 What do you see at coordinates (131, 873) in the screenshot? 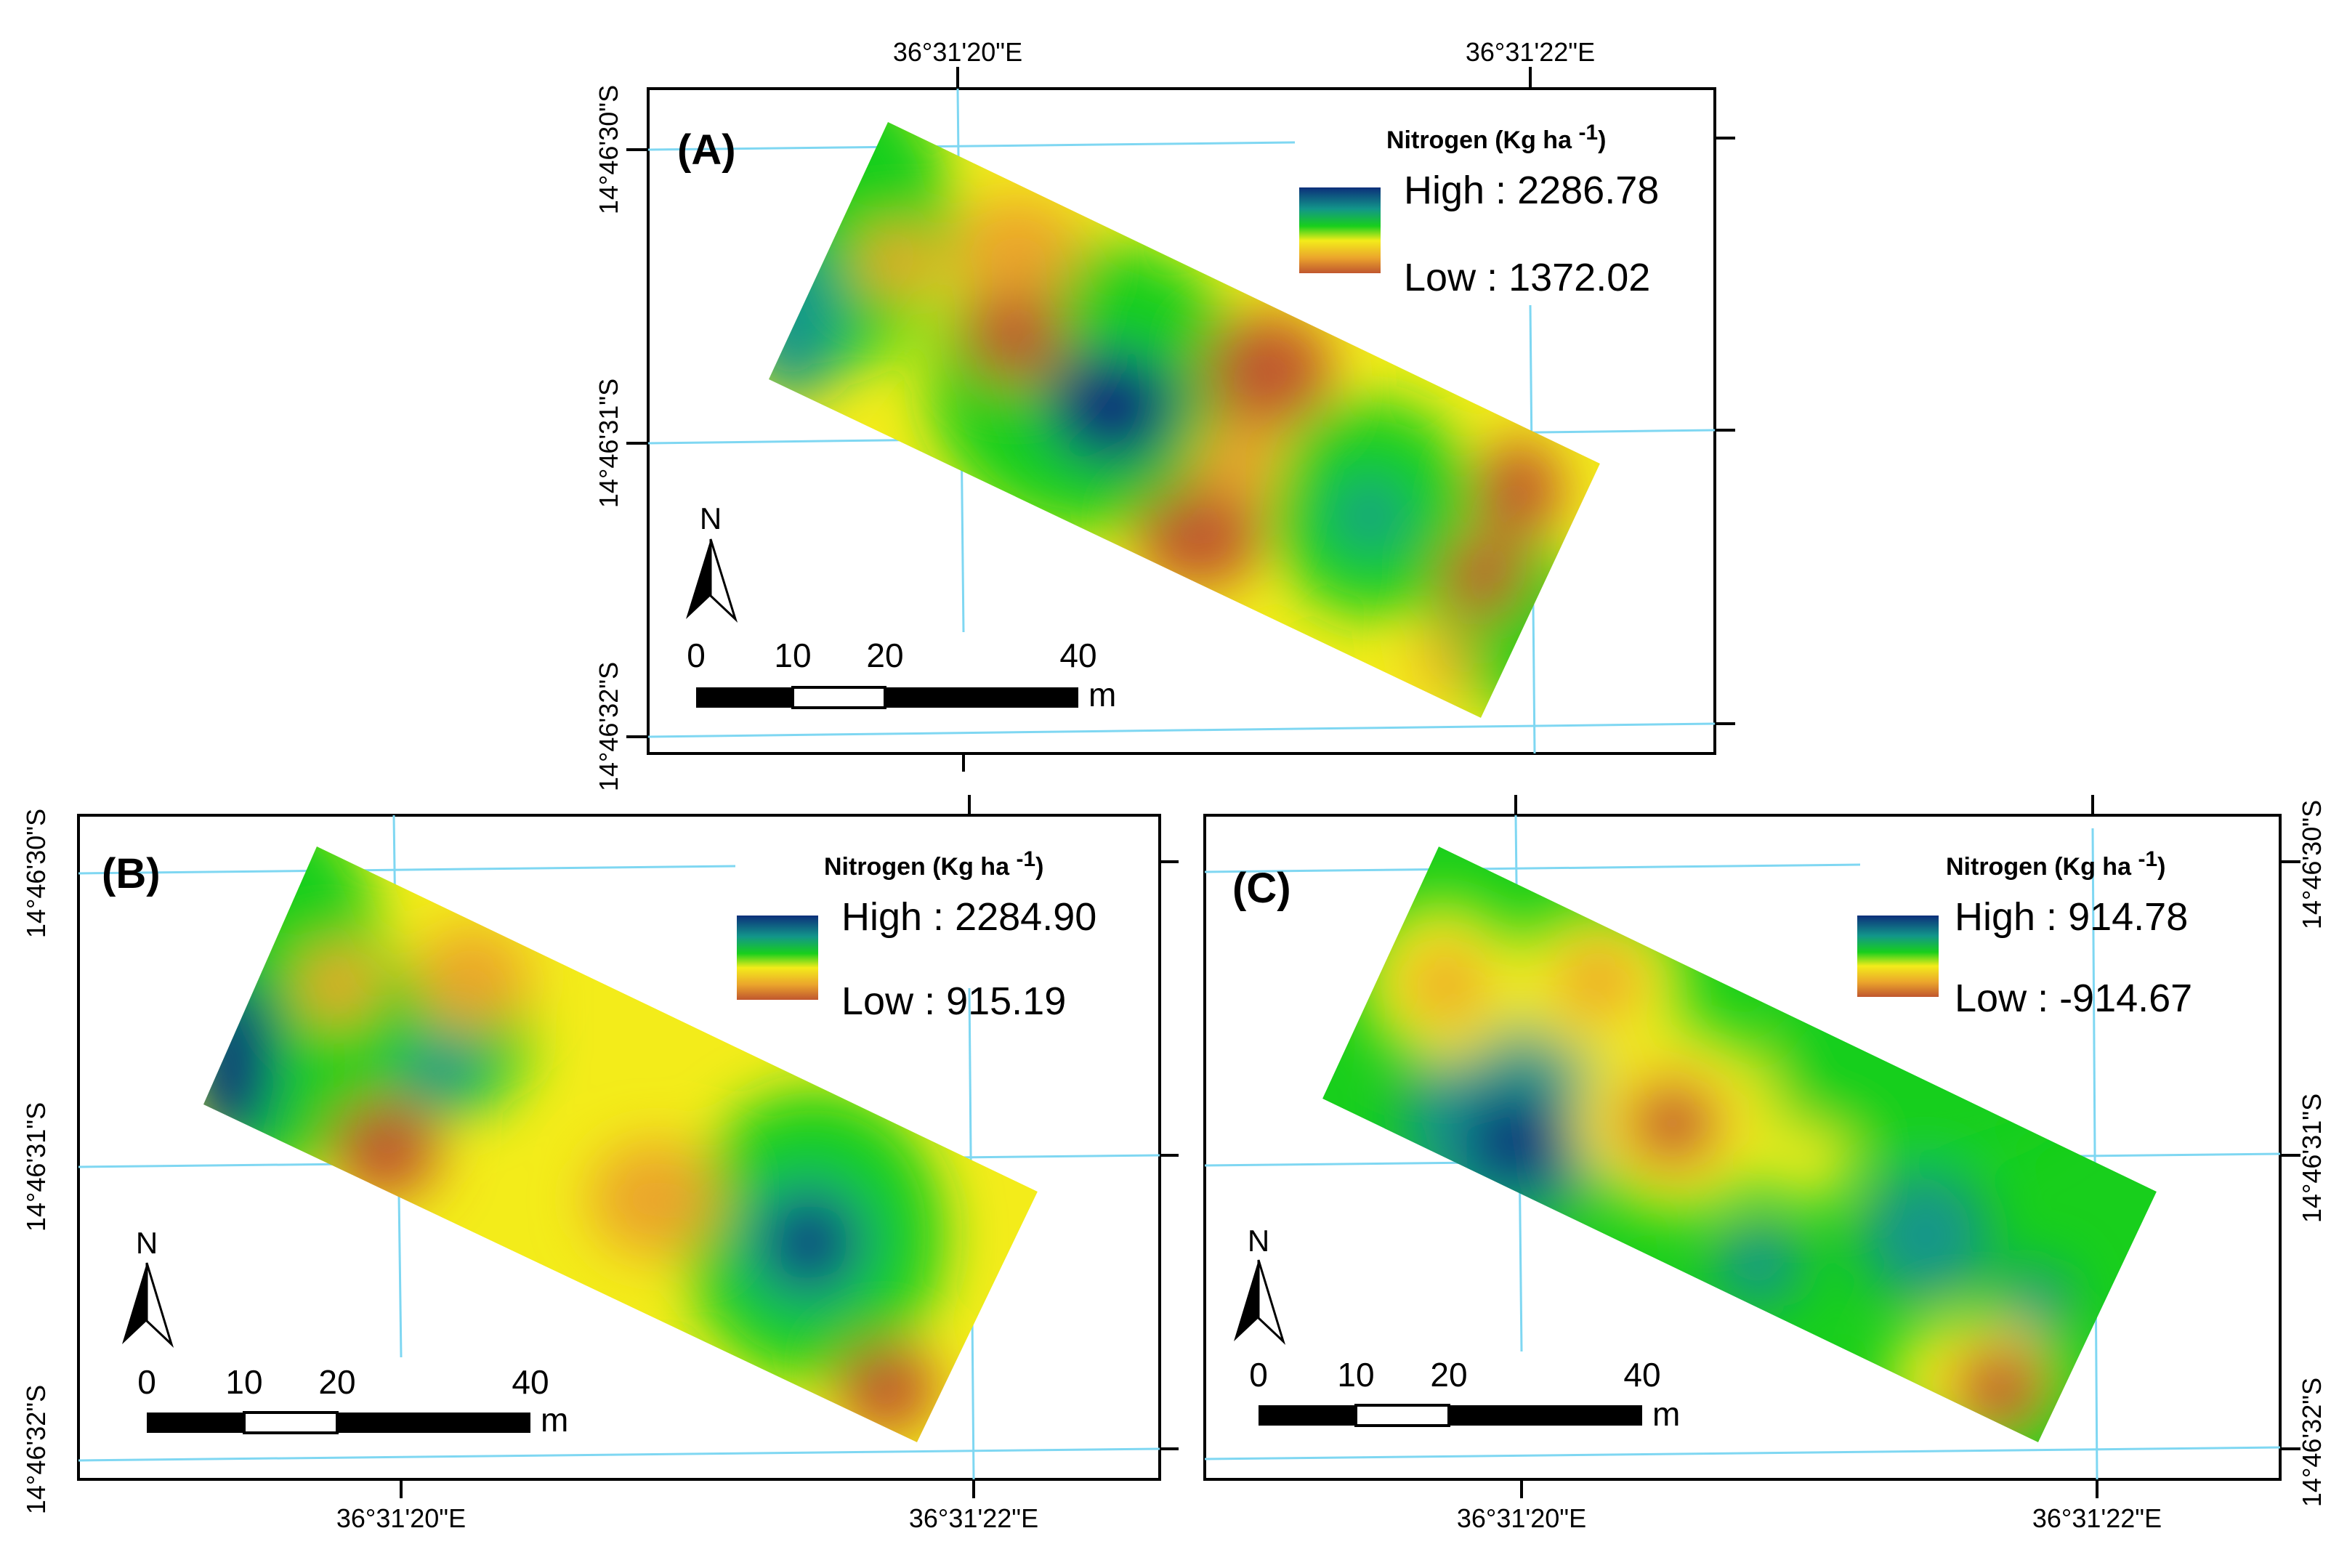
I see `panel-label: (B)` at bounding box center [131, 873].